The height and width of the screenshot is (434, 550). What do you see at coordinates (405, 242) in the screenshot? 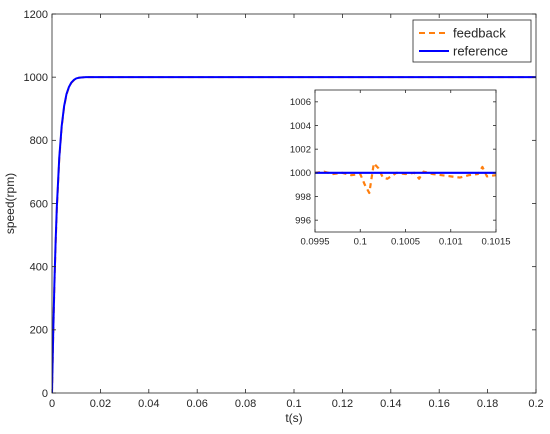
I see `inset-x-tick-label: 0.1005` at bounding box center [405, 242].